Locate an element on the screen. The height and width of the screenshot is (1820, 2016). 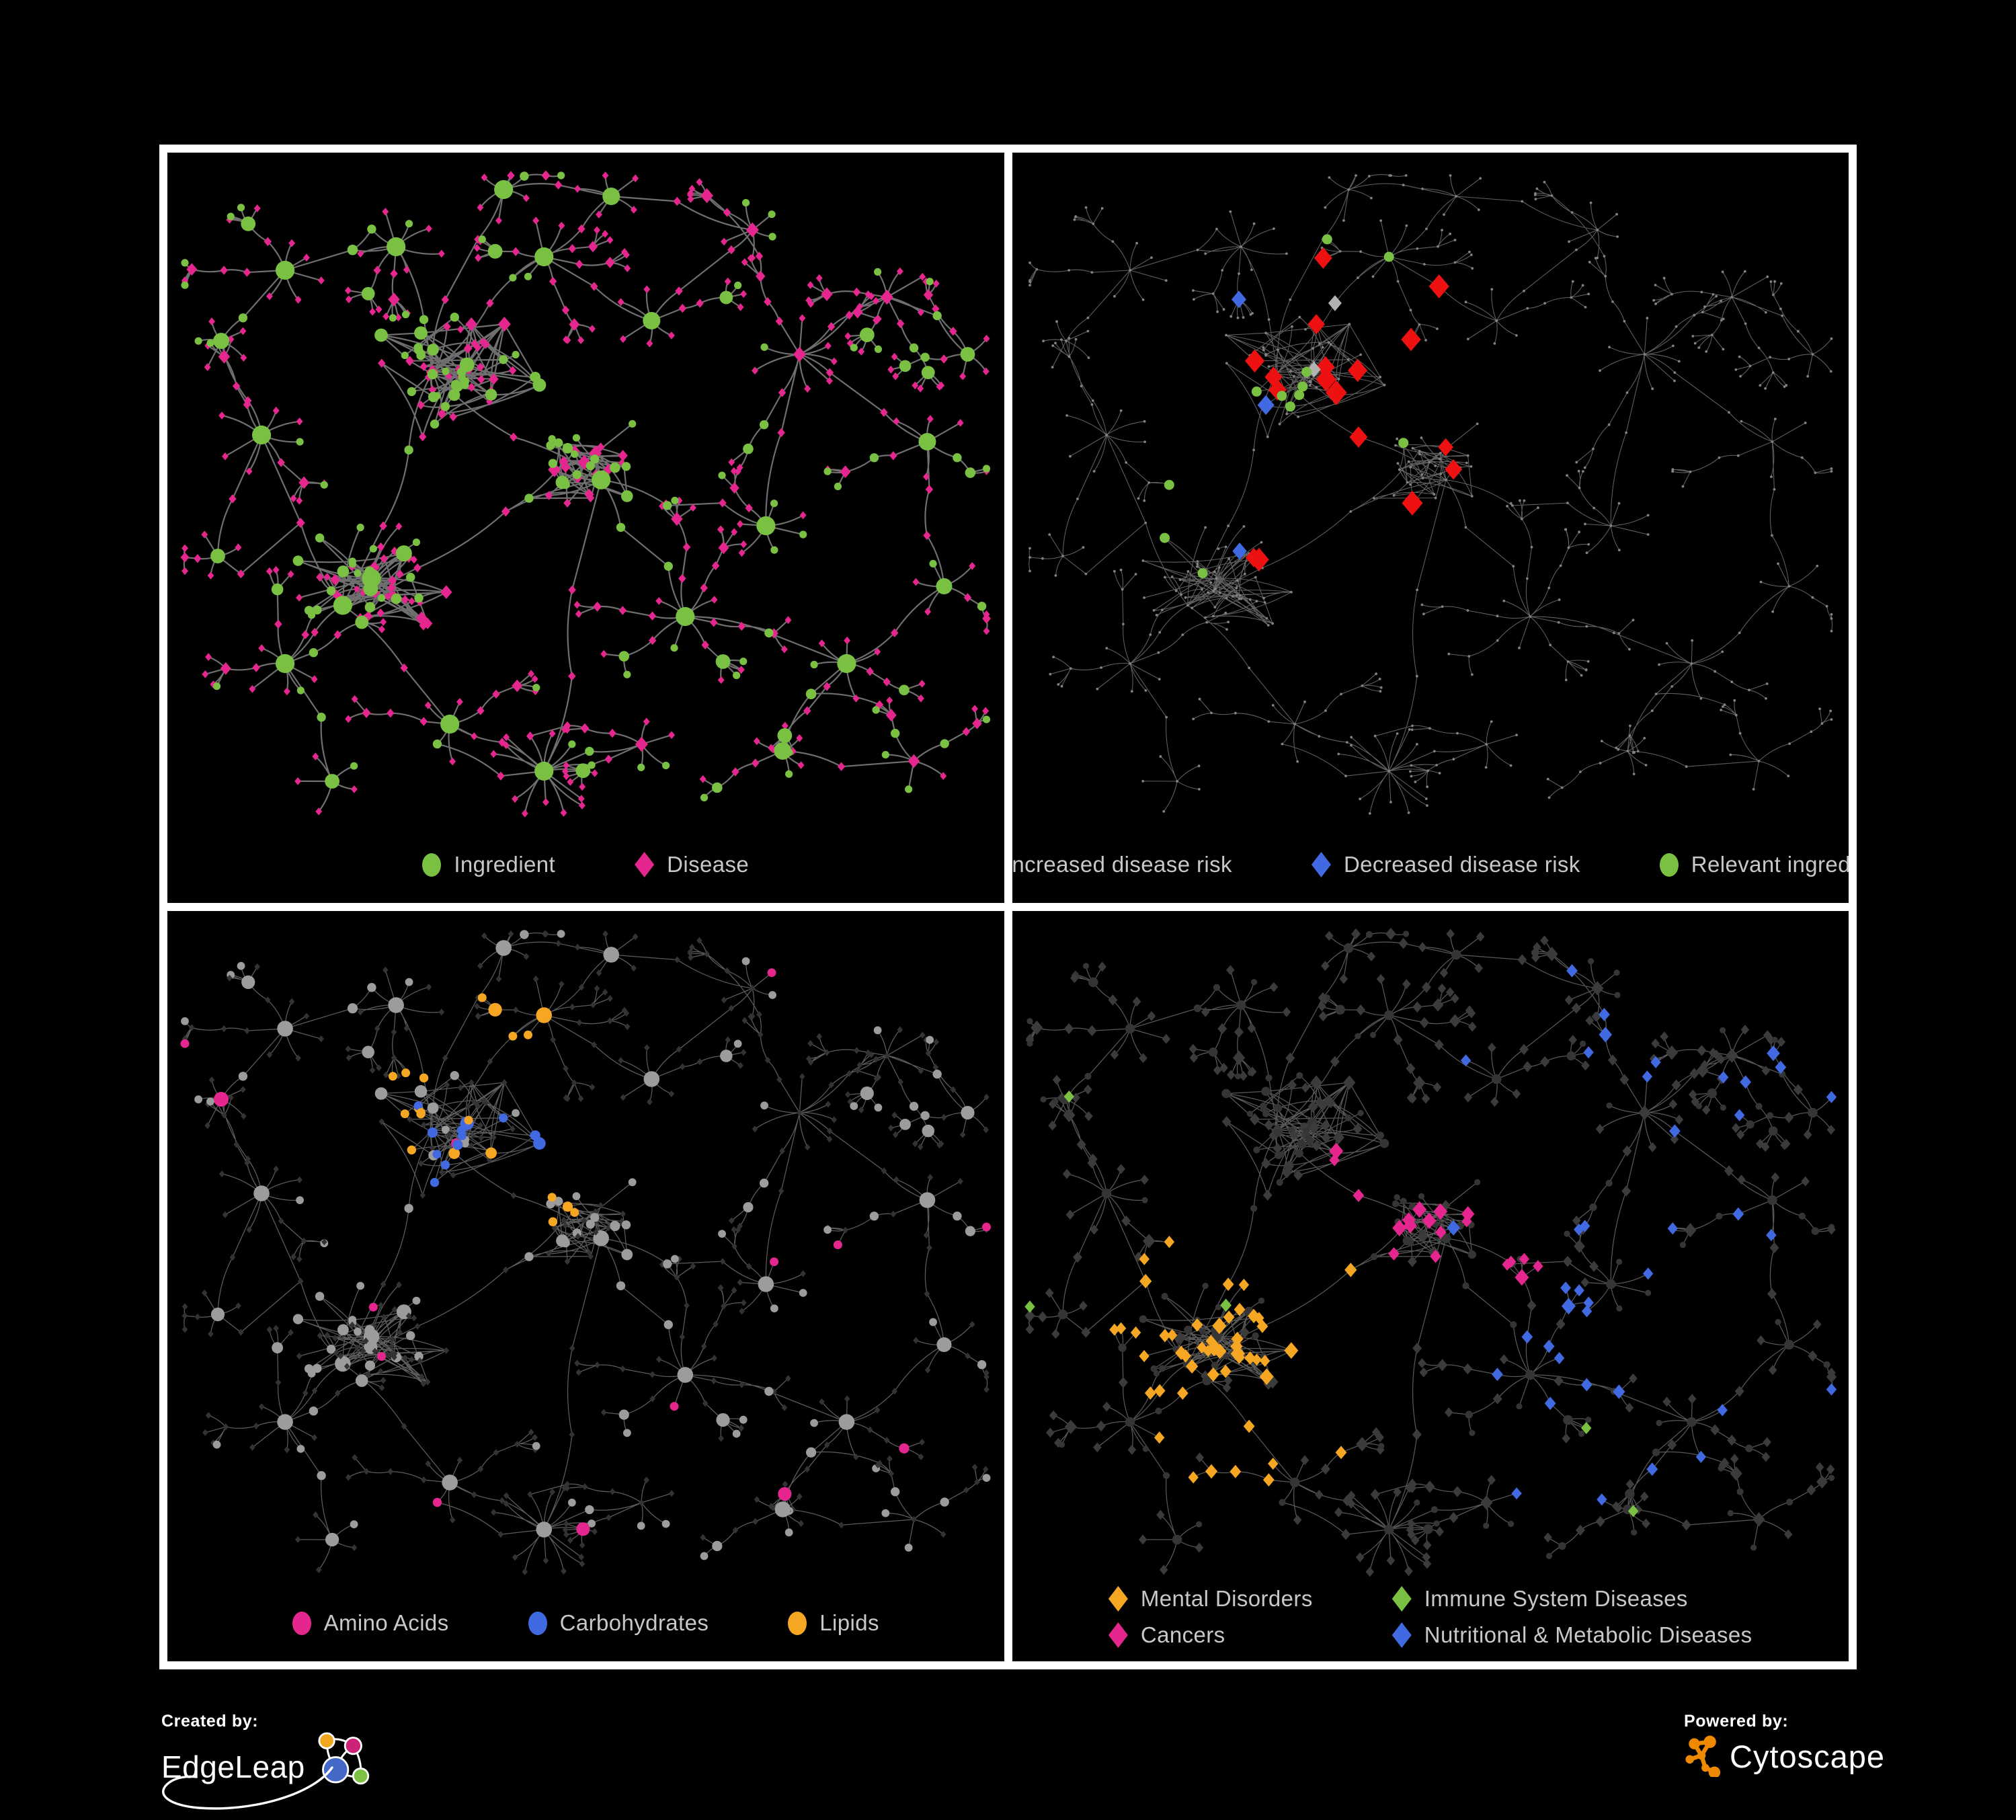
legend-item-lipids: Lipids is located at coordinates (833, 1623).